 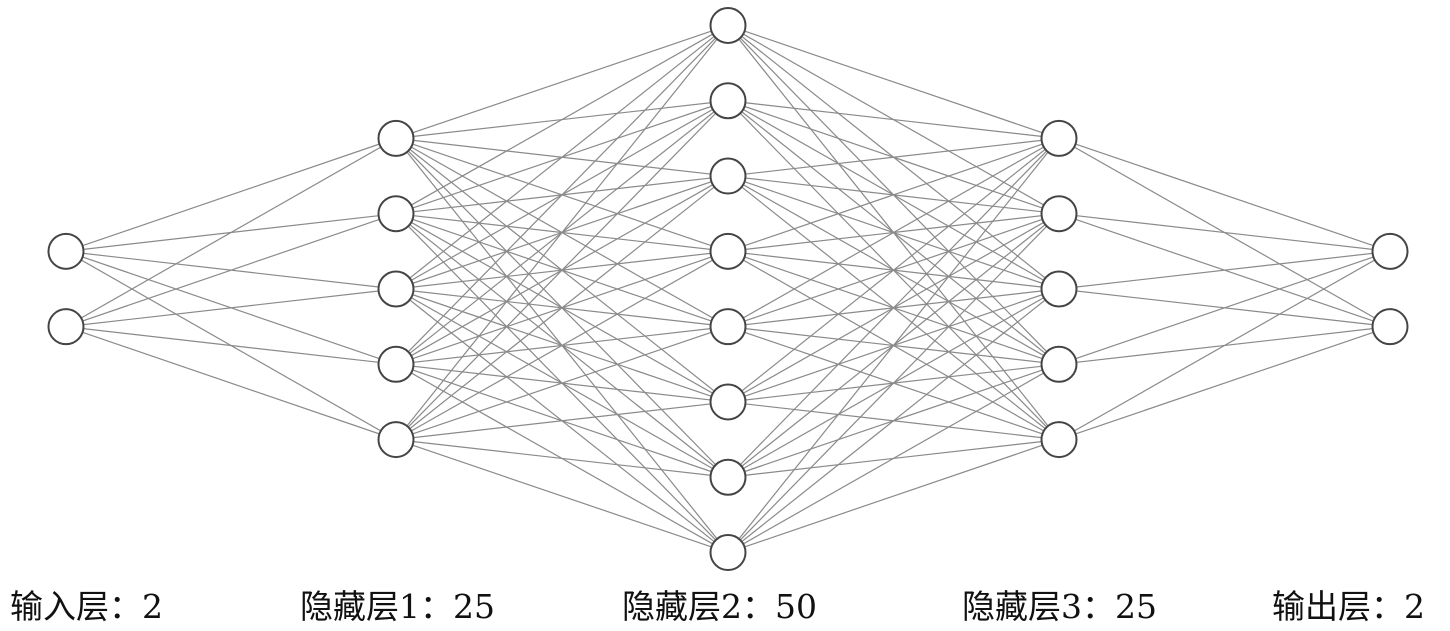 I want to click on edge-l1n4-l2n4, so click(x=562, y=383).